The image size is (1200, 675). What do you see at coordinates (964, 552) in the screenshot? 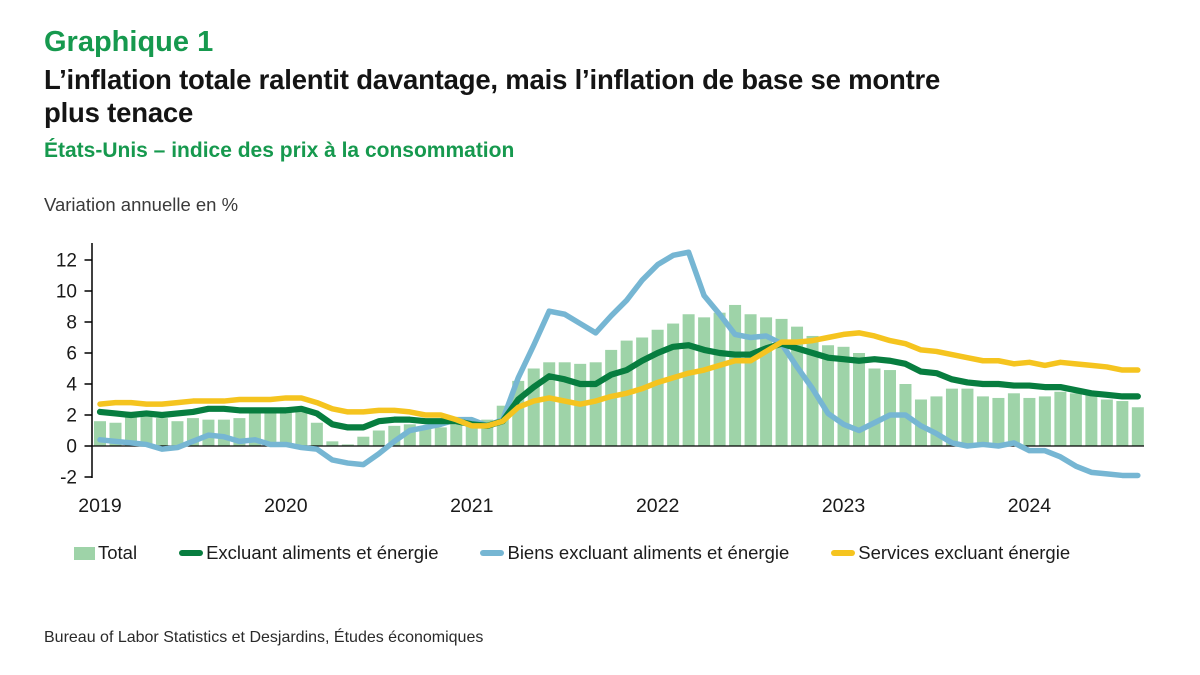
I see `legend-label-services: Services excluant énergie` at bounding box center [964, 552].